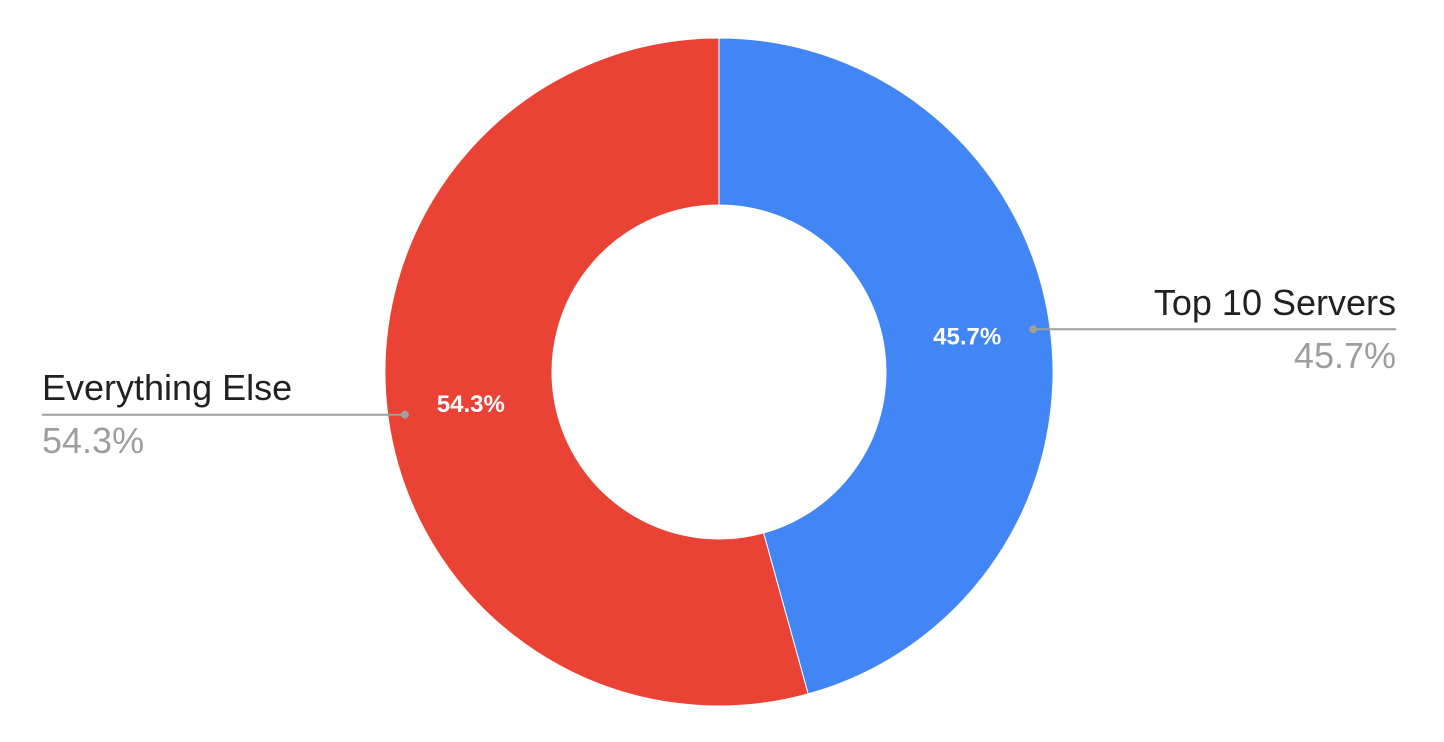  What do you see at coordinates (471, 404) in the screenshot?
I see `slice-label: 54.3%` at bounding box center [471, 404].